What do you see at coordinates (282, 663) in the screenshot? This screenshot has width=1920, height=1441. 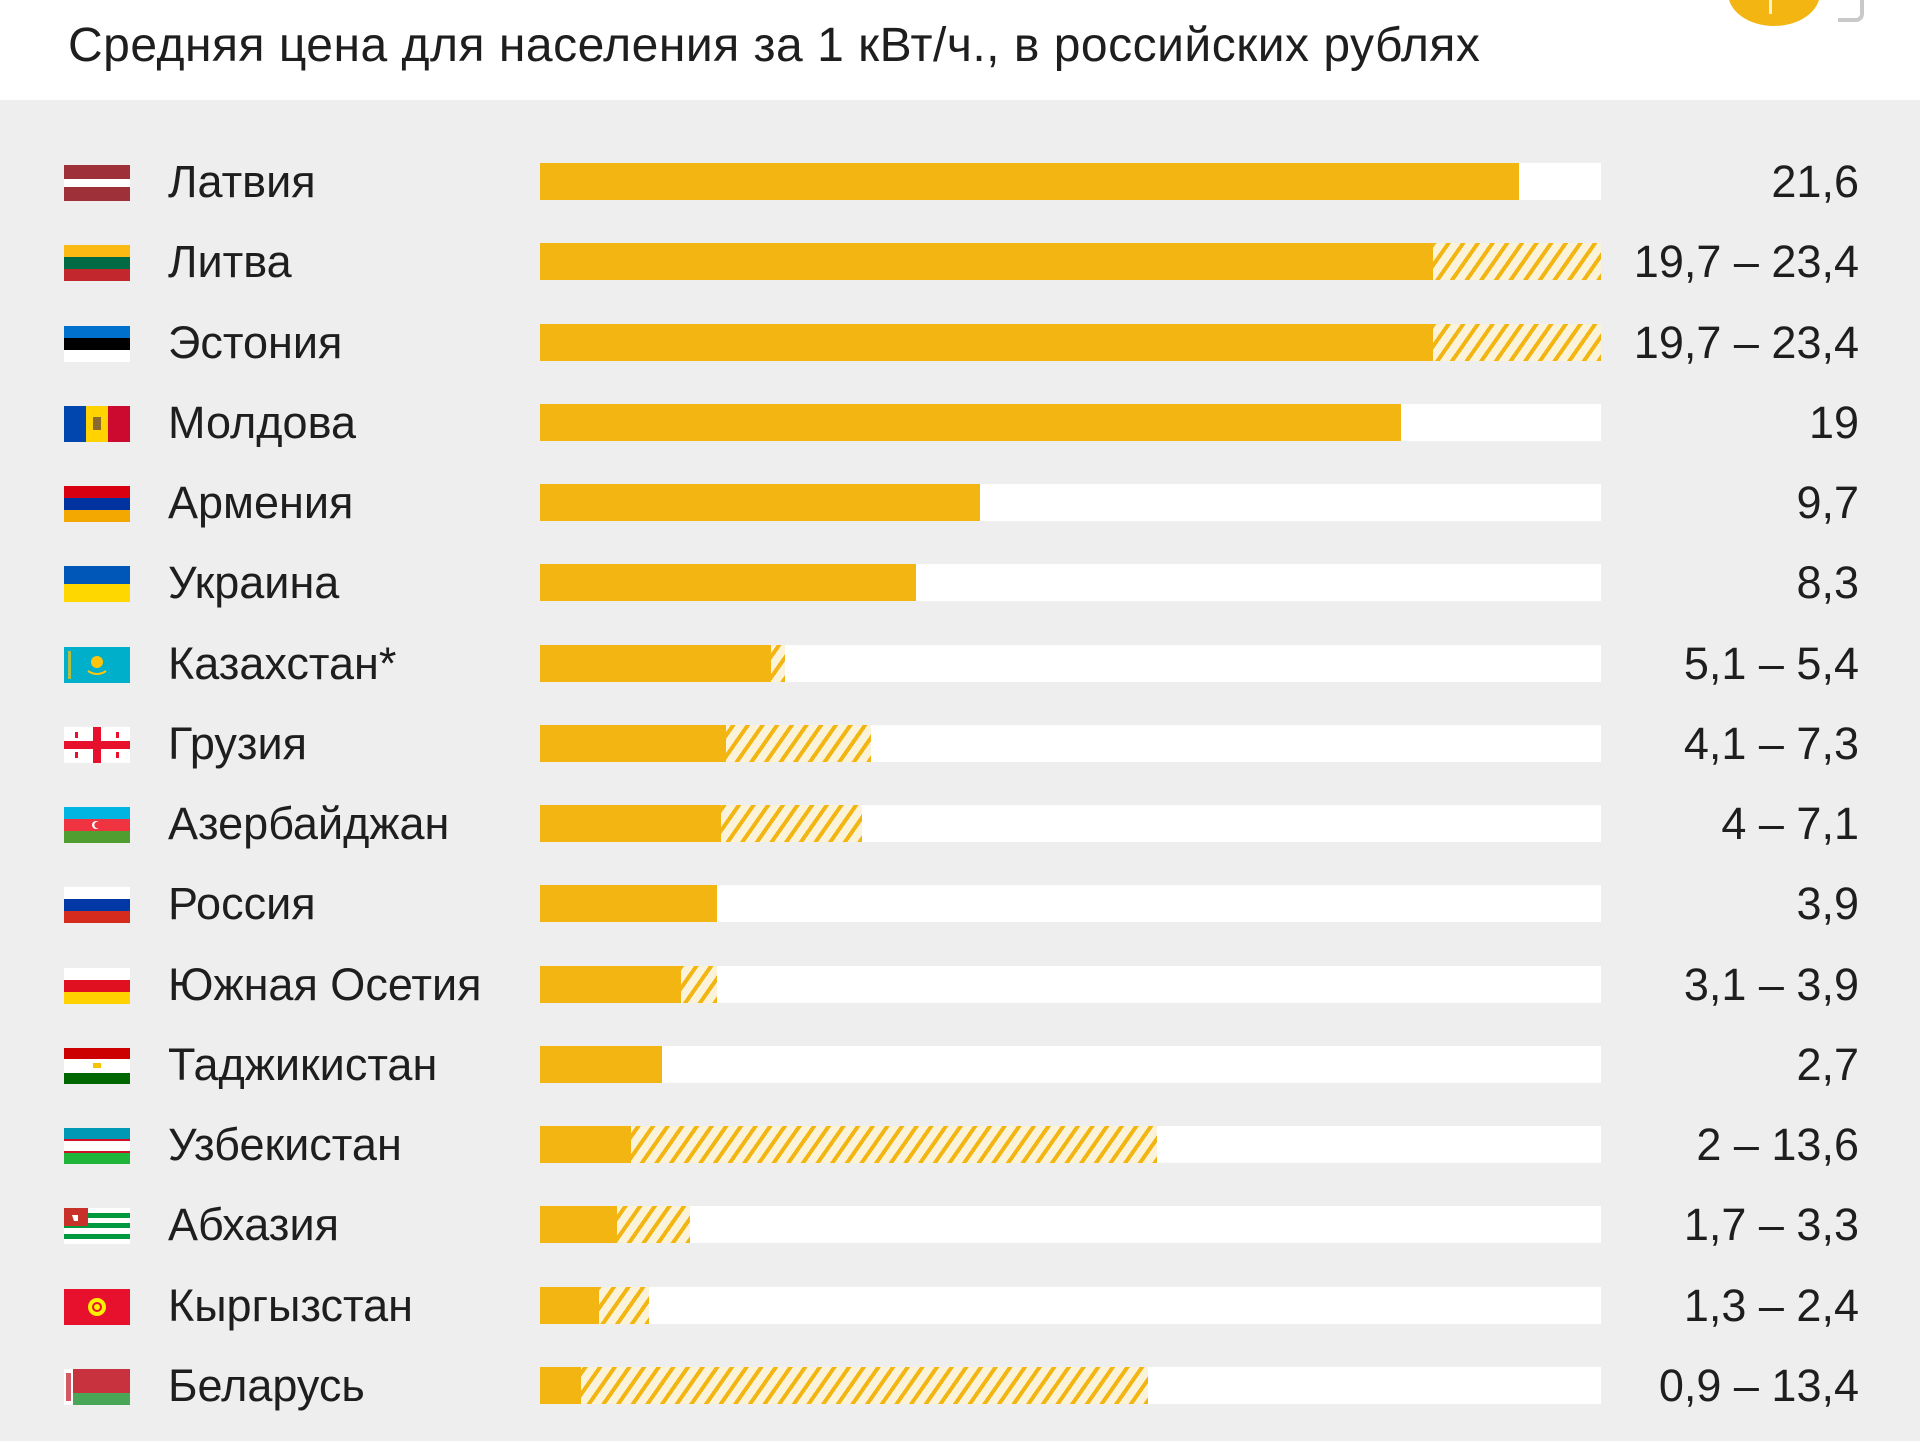 I see `country-label: Казахстан*` at bounding box center [282, 663].